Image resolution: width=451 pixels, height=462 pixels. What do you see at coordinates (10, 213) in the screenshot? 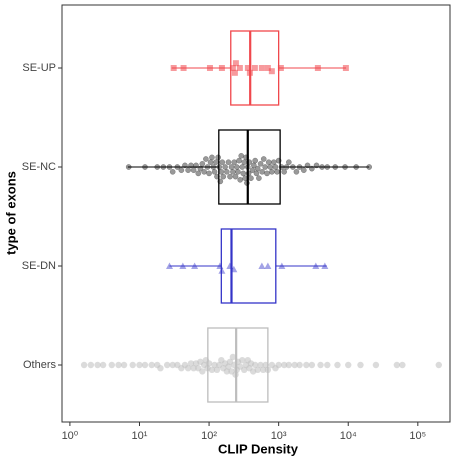
I see `y-axis-title: type of exons` at bounding box center [10, 213].